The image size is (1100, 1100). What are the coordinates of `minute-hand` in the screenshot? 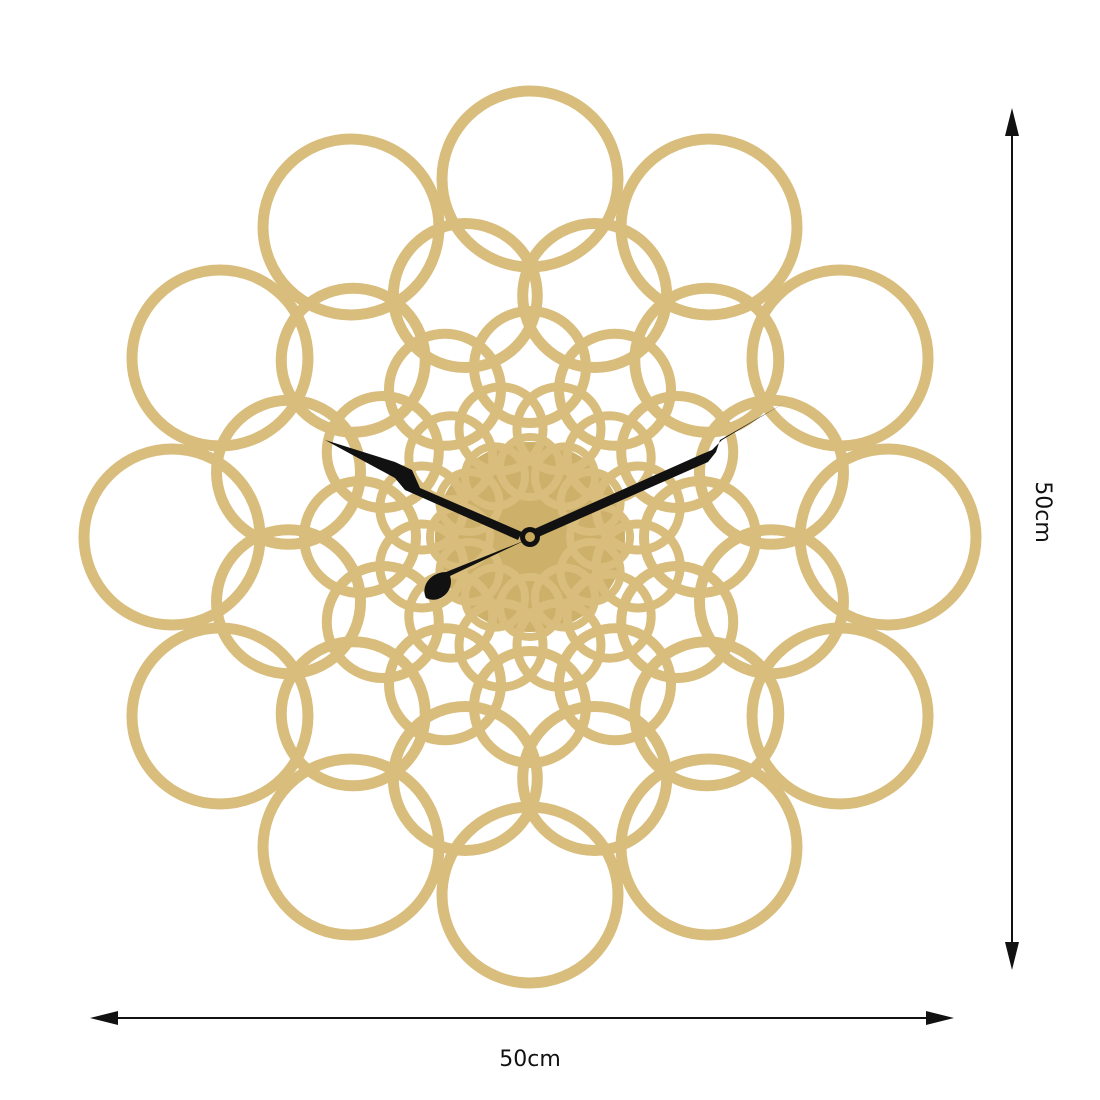 It's located at (654, 472).